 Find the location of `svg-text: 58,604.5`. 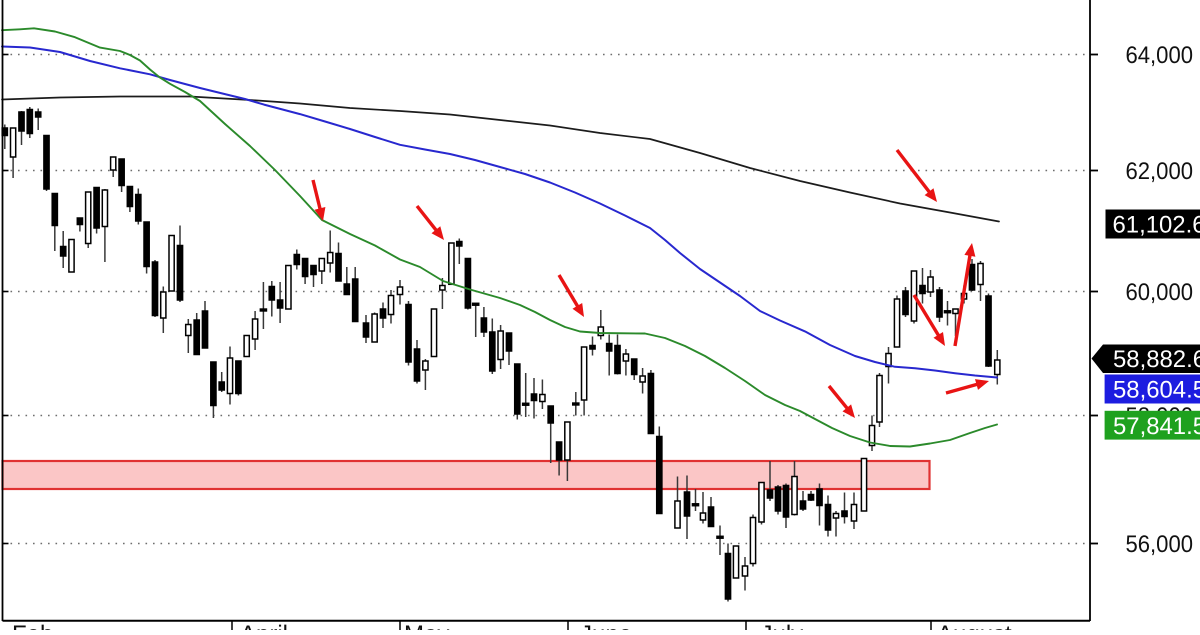

svg-text: 58,604.5 is located at coordinates (1156, 390).